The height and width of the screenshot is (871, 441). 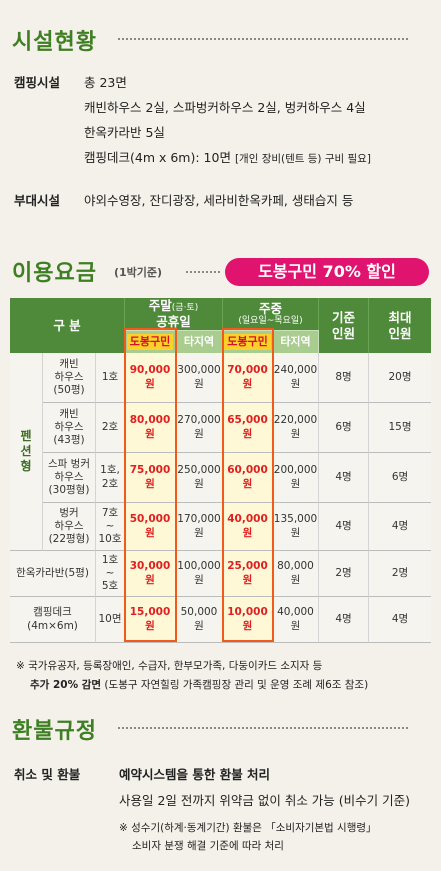 What do you see at coordinates (150, 527) in the screenshot?
I see `weekend-resident-price: 50,000원` at bounding box center [150, 527].